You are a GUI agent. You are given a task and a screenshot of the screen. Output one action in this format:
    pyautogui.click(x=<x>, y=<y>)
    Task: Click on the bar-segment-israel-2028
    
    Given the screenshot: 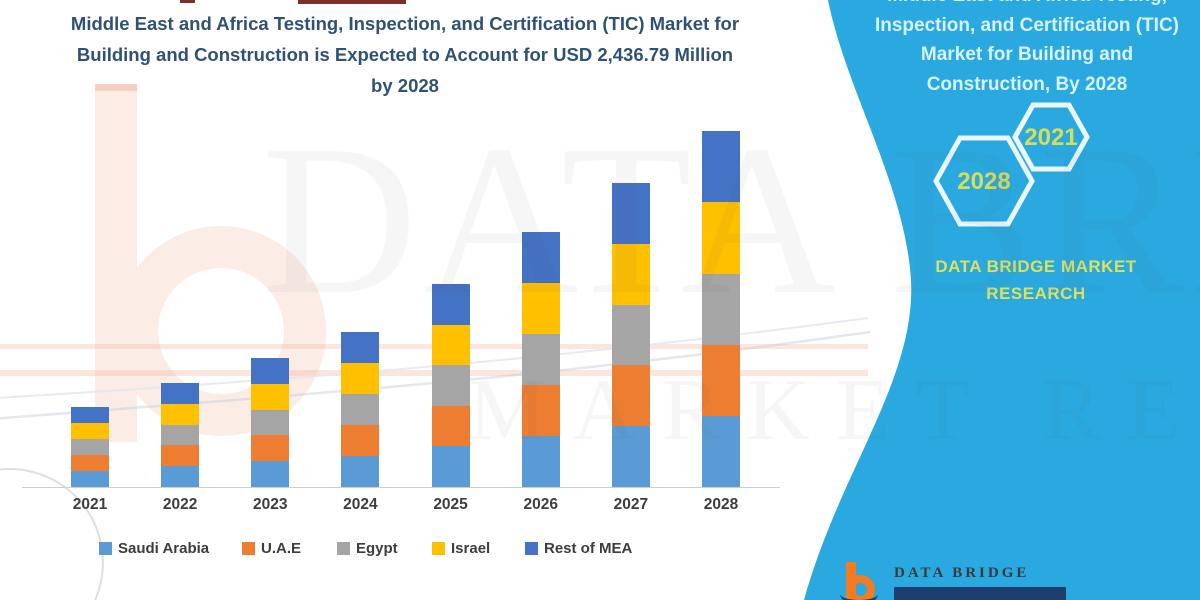 What is the action you would take?
    pyautogui.click(x=721, y=238)
    